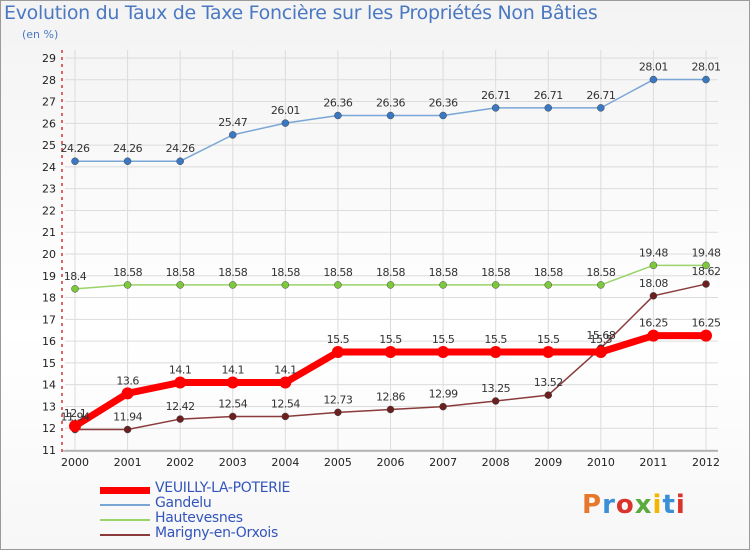  Describe the element at coordinates (609, 505) in the screenshot. I see `logo-letter: r` at that location.